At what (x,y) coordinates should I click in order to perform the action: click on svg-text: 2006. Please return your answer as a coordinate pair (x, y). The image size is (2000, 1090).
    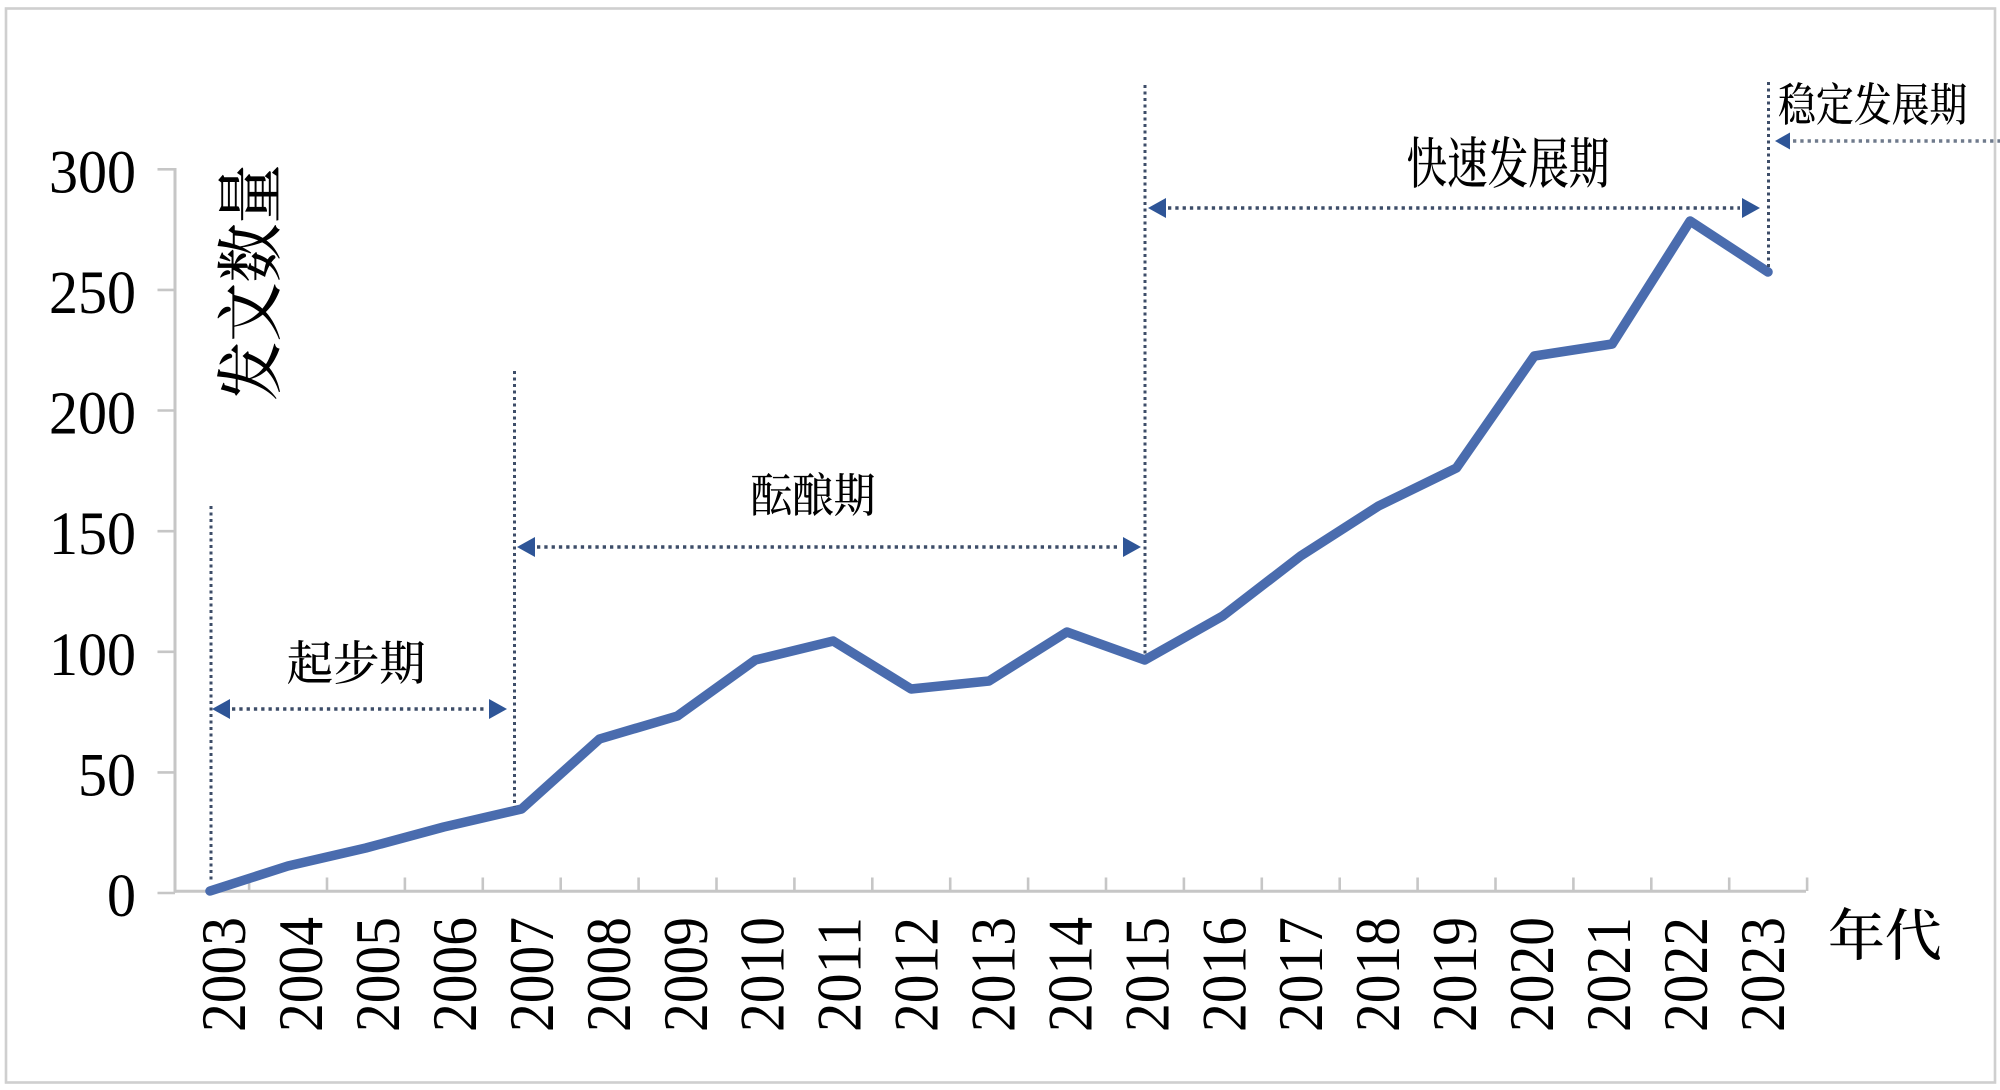
    Looking at the image, I should click on (454, 974).